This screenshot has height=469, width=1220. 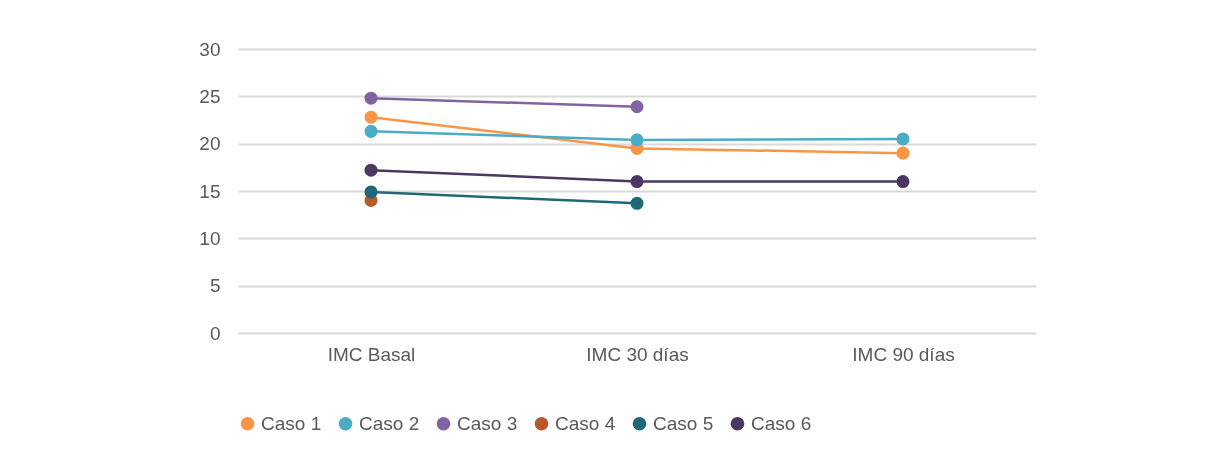 What do you see at coordinates (210, 96) in the screenshot?
I see `y-tick-label: 25` at bounding box center [210, 96].